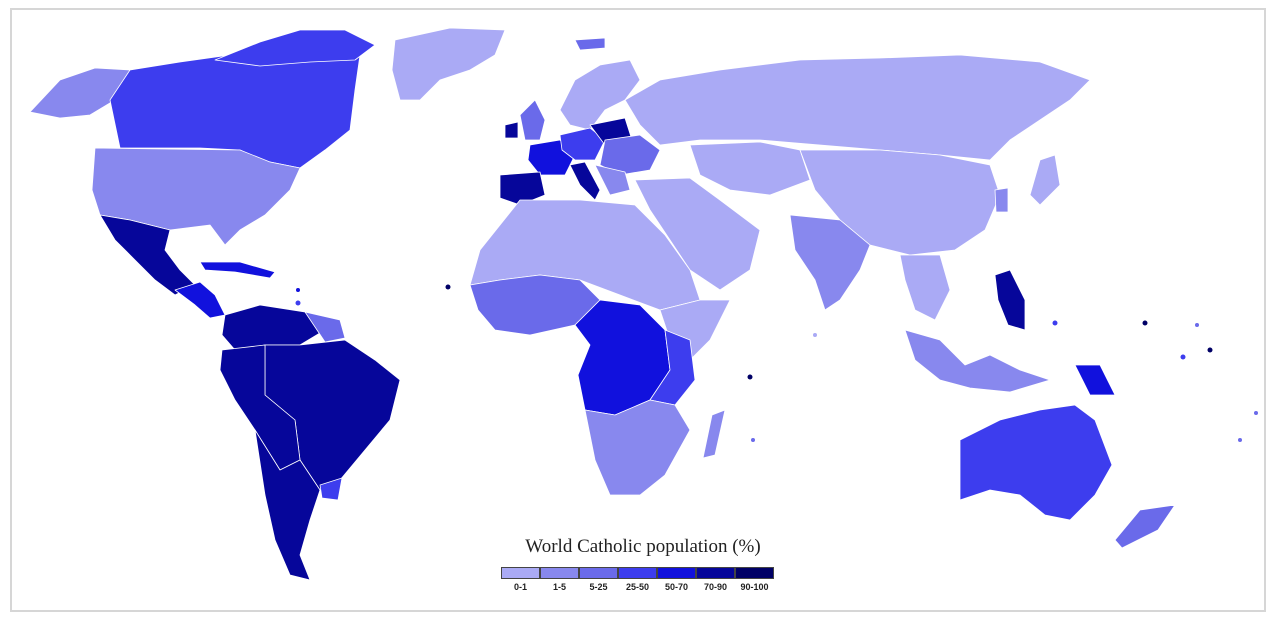  What do you see at coordinates (237, 270) in the screenshot?
I see `region-caribbean` at bounding box center [237, 270].